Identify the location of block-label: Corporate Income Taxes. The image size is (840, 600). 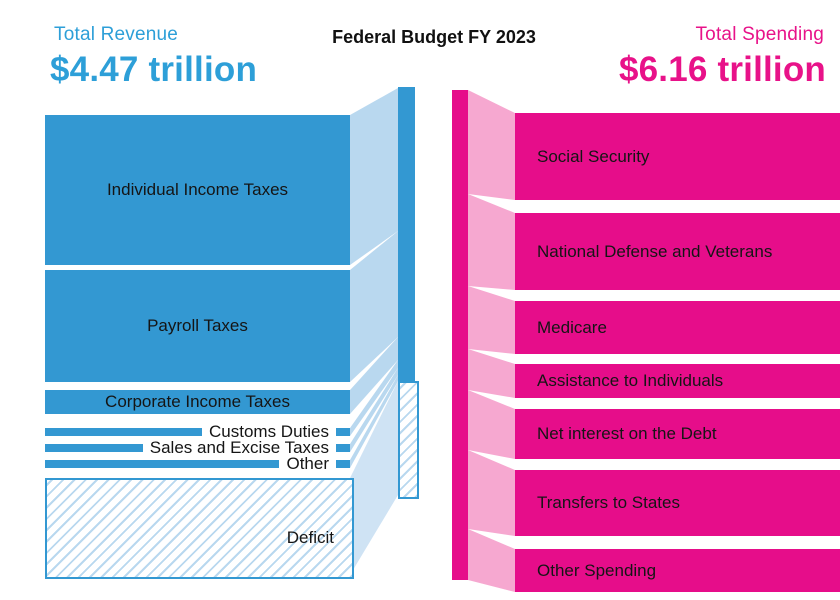
(197, 401).